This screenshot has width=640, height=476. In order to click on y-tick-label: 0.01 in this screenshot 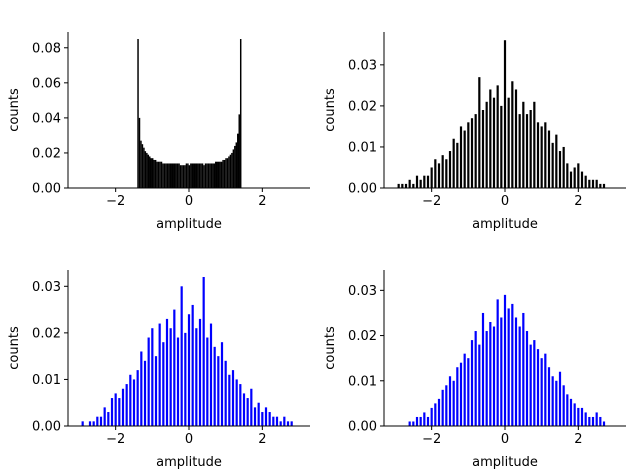, I will do `click(362, 147)`.